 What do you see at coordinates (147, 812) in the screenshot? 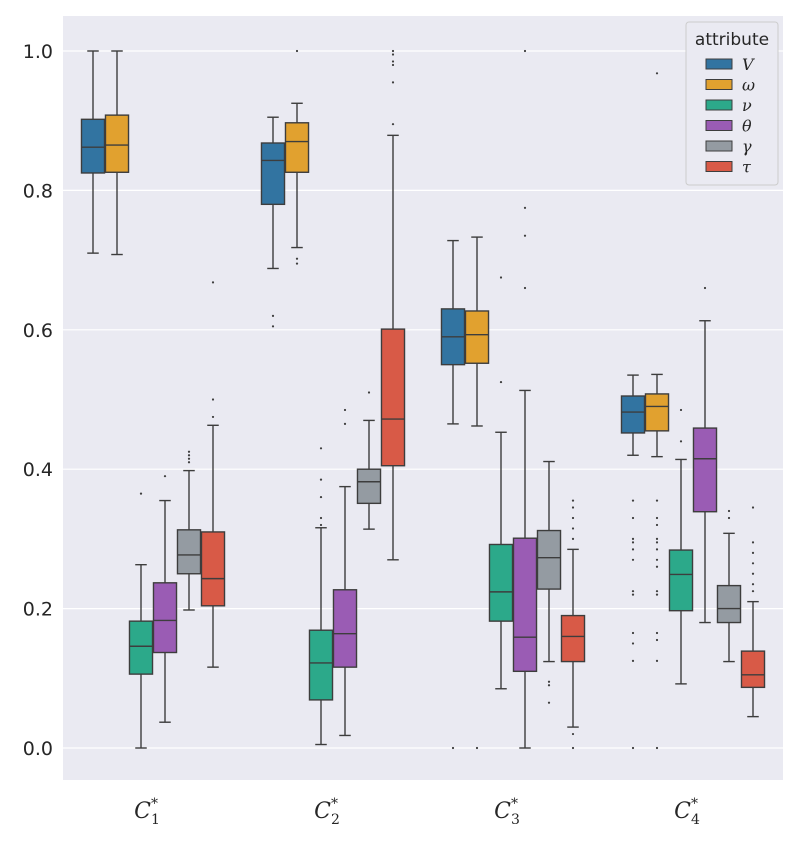
I see `x-tick-label: C* 1` at bounding box center [147, 812].